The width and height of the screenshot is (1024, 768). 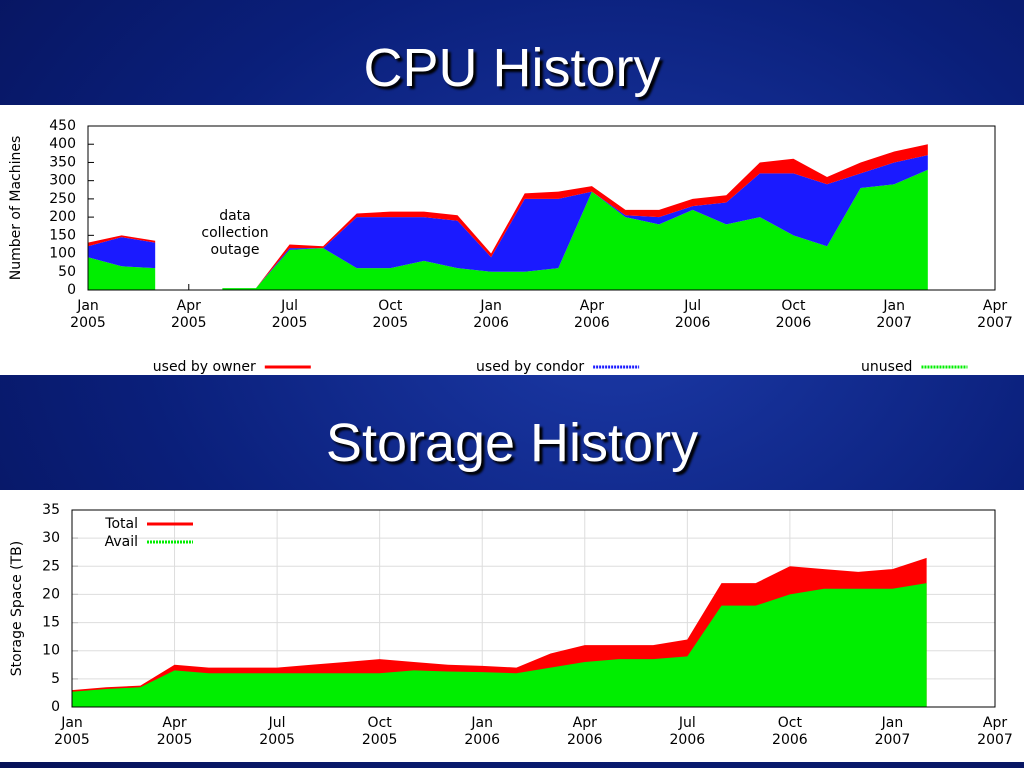 I want to click on legend-label: Total, so click(x=121, y=524).